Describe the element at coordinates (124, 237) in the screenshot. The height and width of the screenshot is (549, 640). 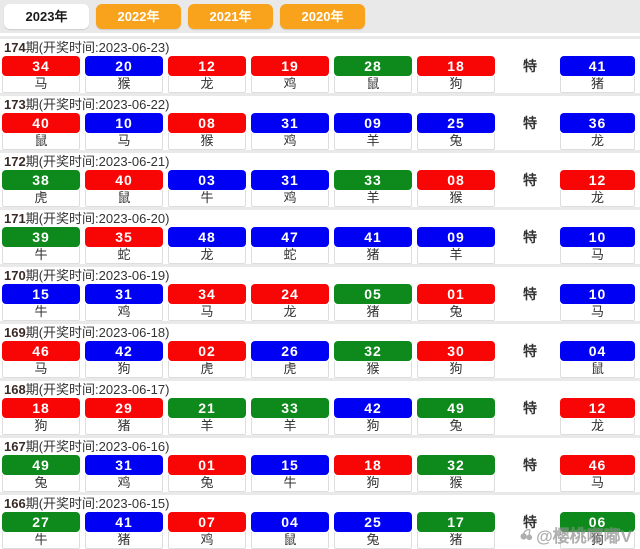
I see `ball-number: 35` at that location.